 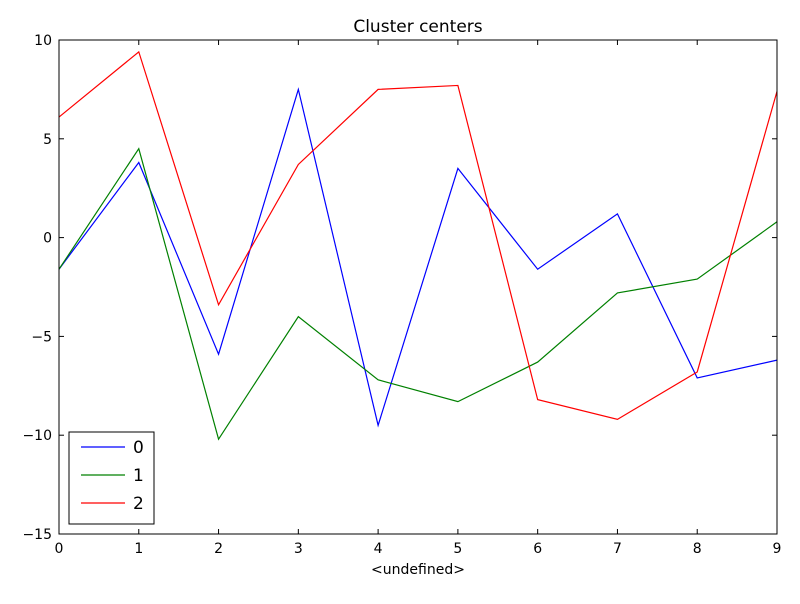 I want to click on x-tick-label-3: 3, so click(x=298, y=549).